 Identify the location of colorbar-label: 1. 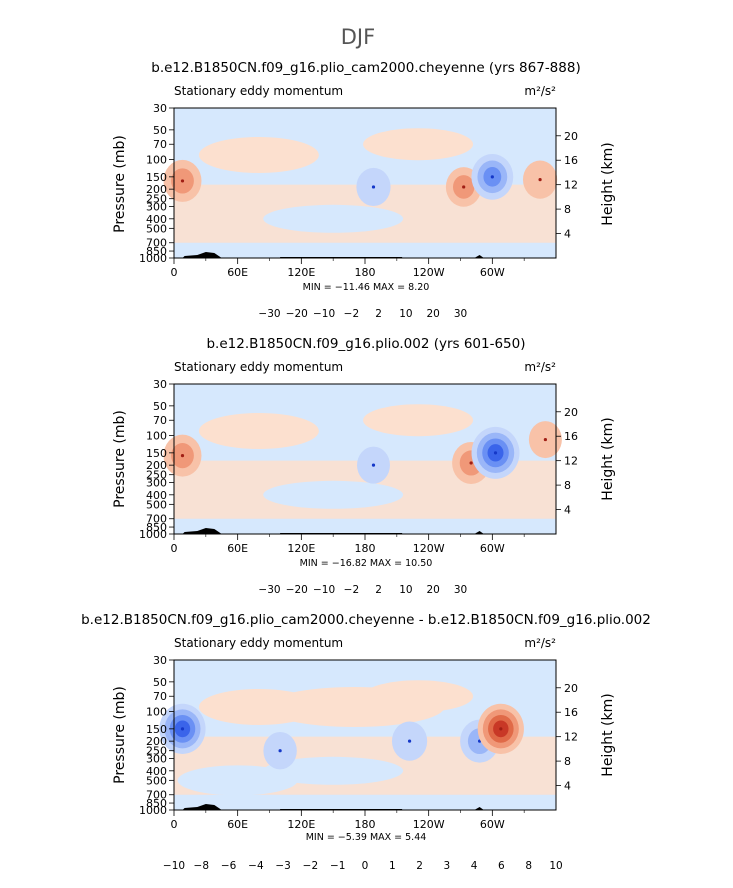
(392, 866).